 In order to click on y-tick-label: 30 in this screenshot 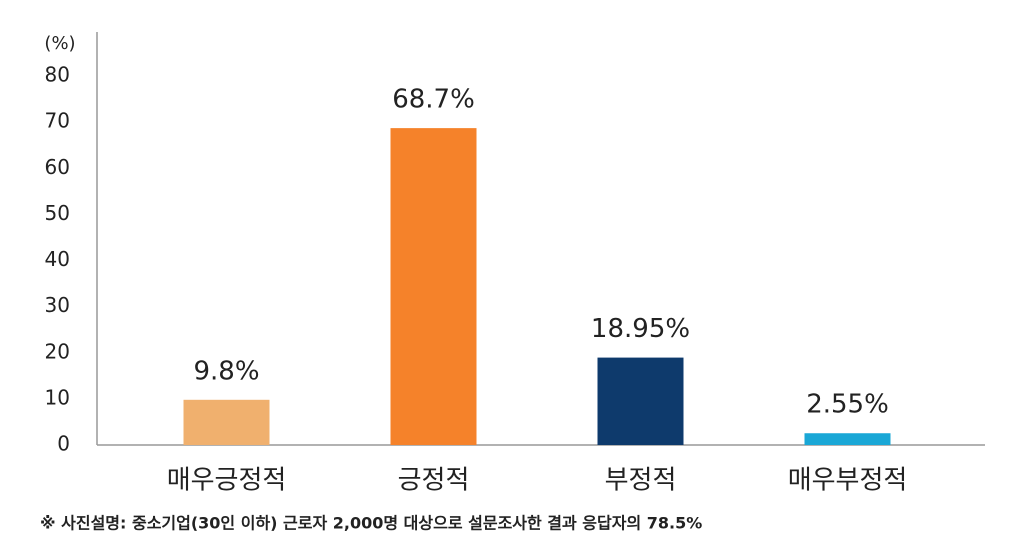, I will do `click(57, 305)`.